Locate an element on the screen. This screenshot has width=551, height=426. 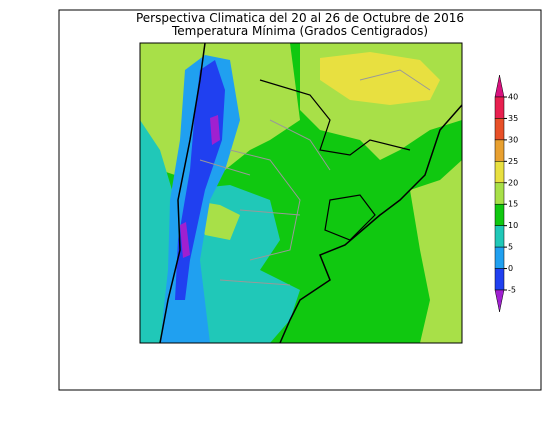
colorbar-label: 25 is located at coordinates (513, 161).